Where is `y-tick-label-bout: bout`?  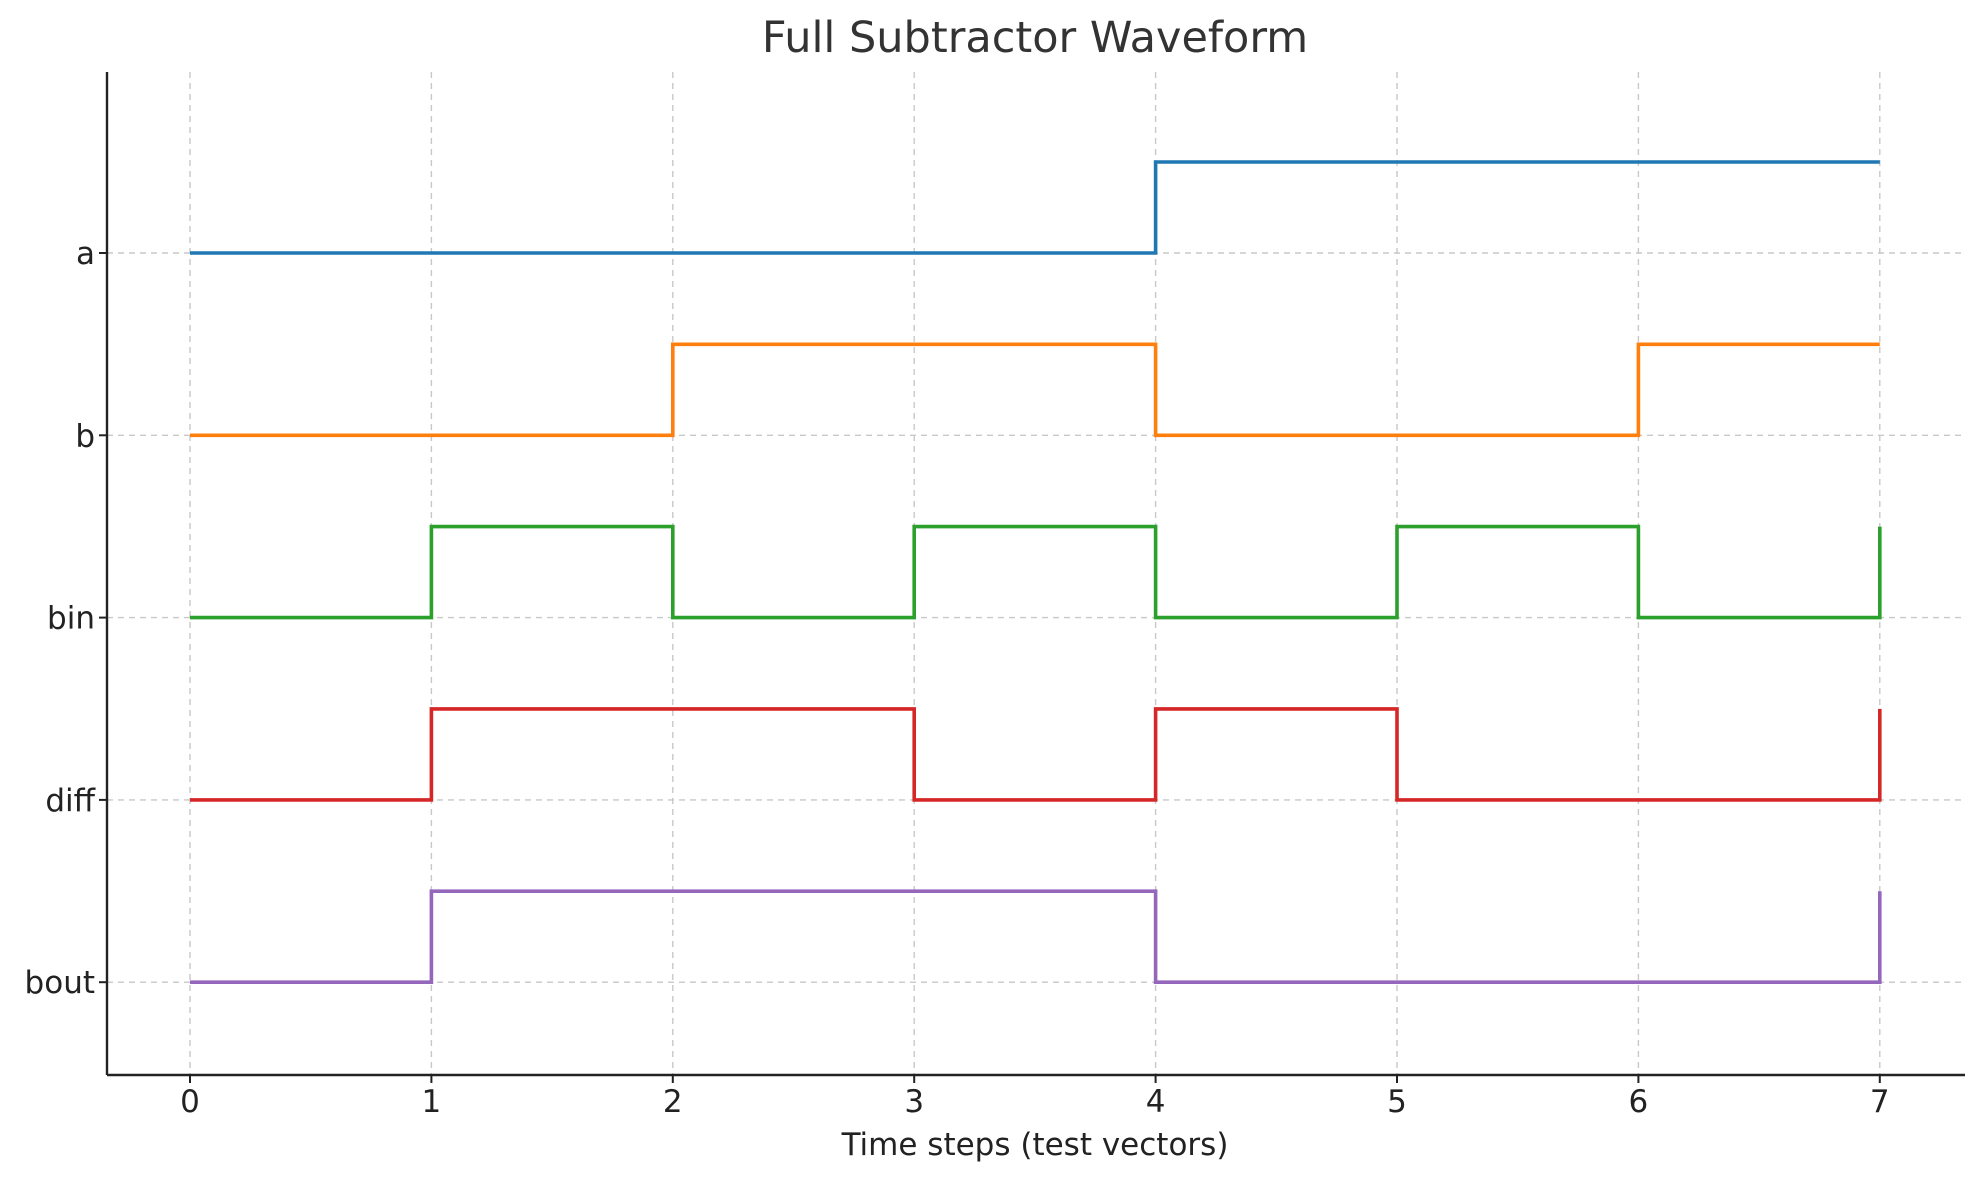
y-tick-label-bout: bout is located at coordinates (60, 983).